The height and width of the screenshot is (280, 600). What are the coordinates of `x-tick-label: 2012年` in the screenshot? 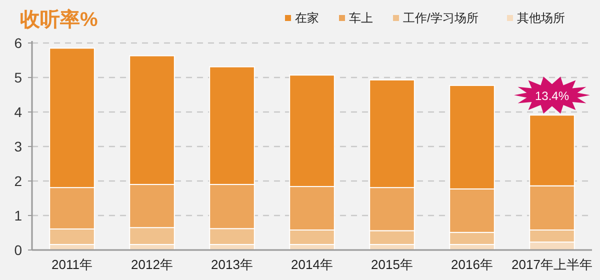 It's located at (152, 264).